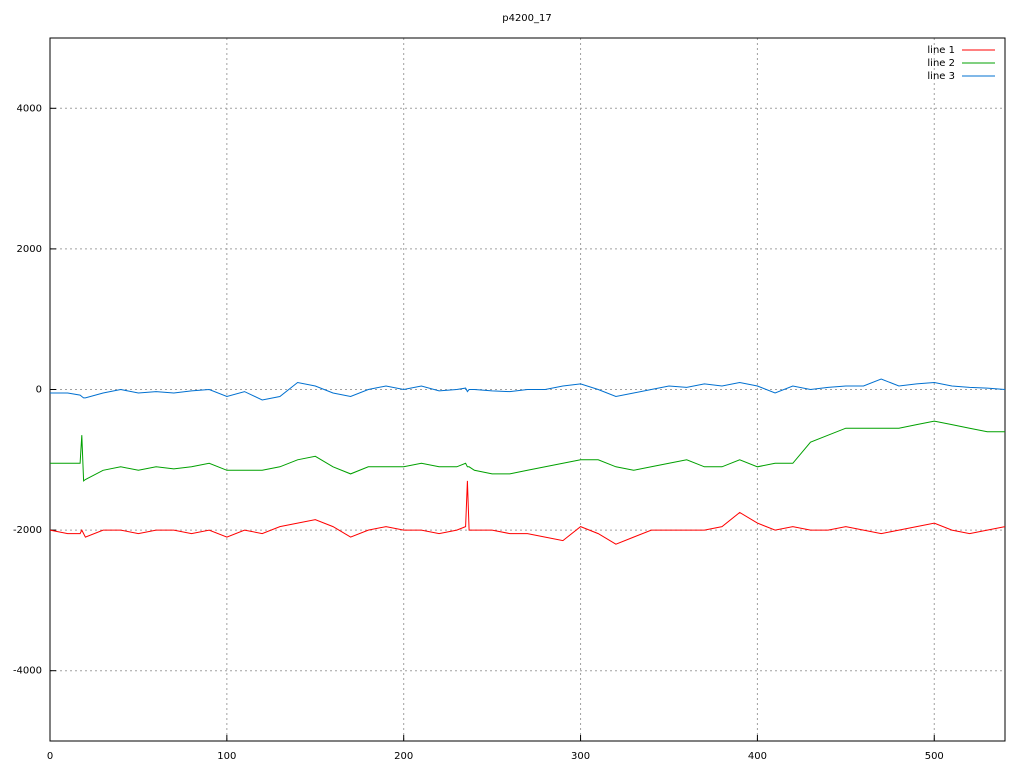  What do you see at coordinates (39, 390) in the screenshot?
I see `y-tick-label: 0` at bounding box center [39, 390].